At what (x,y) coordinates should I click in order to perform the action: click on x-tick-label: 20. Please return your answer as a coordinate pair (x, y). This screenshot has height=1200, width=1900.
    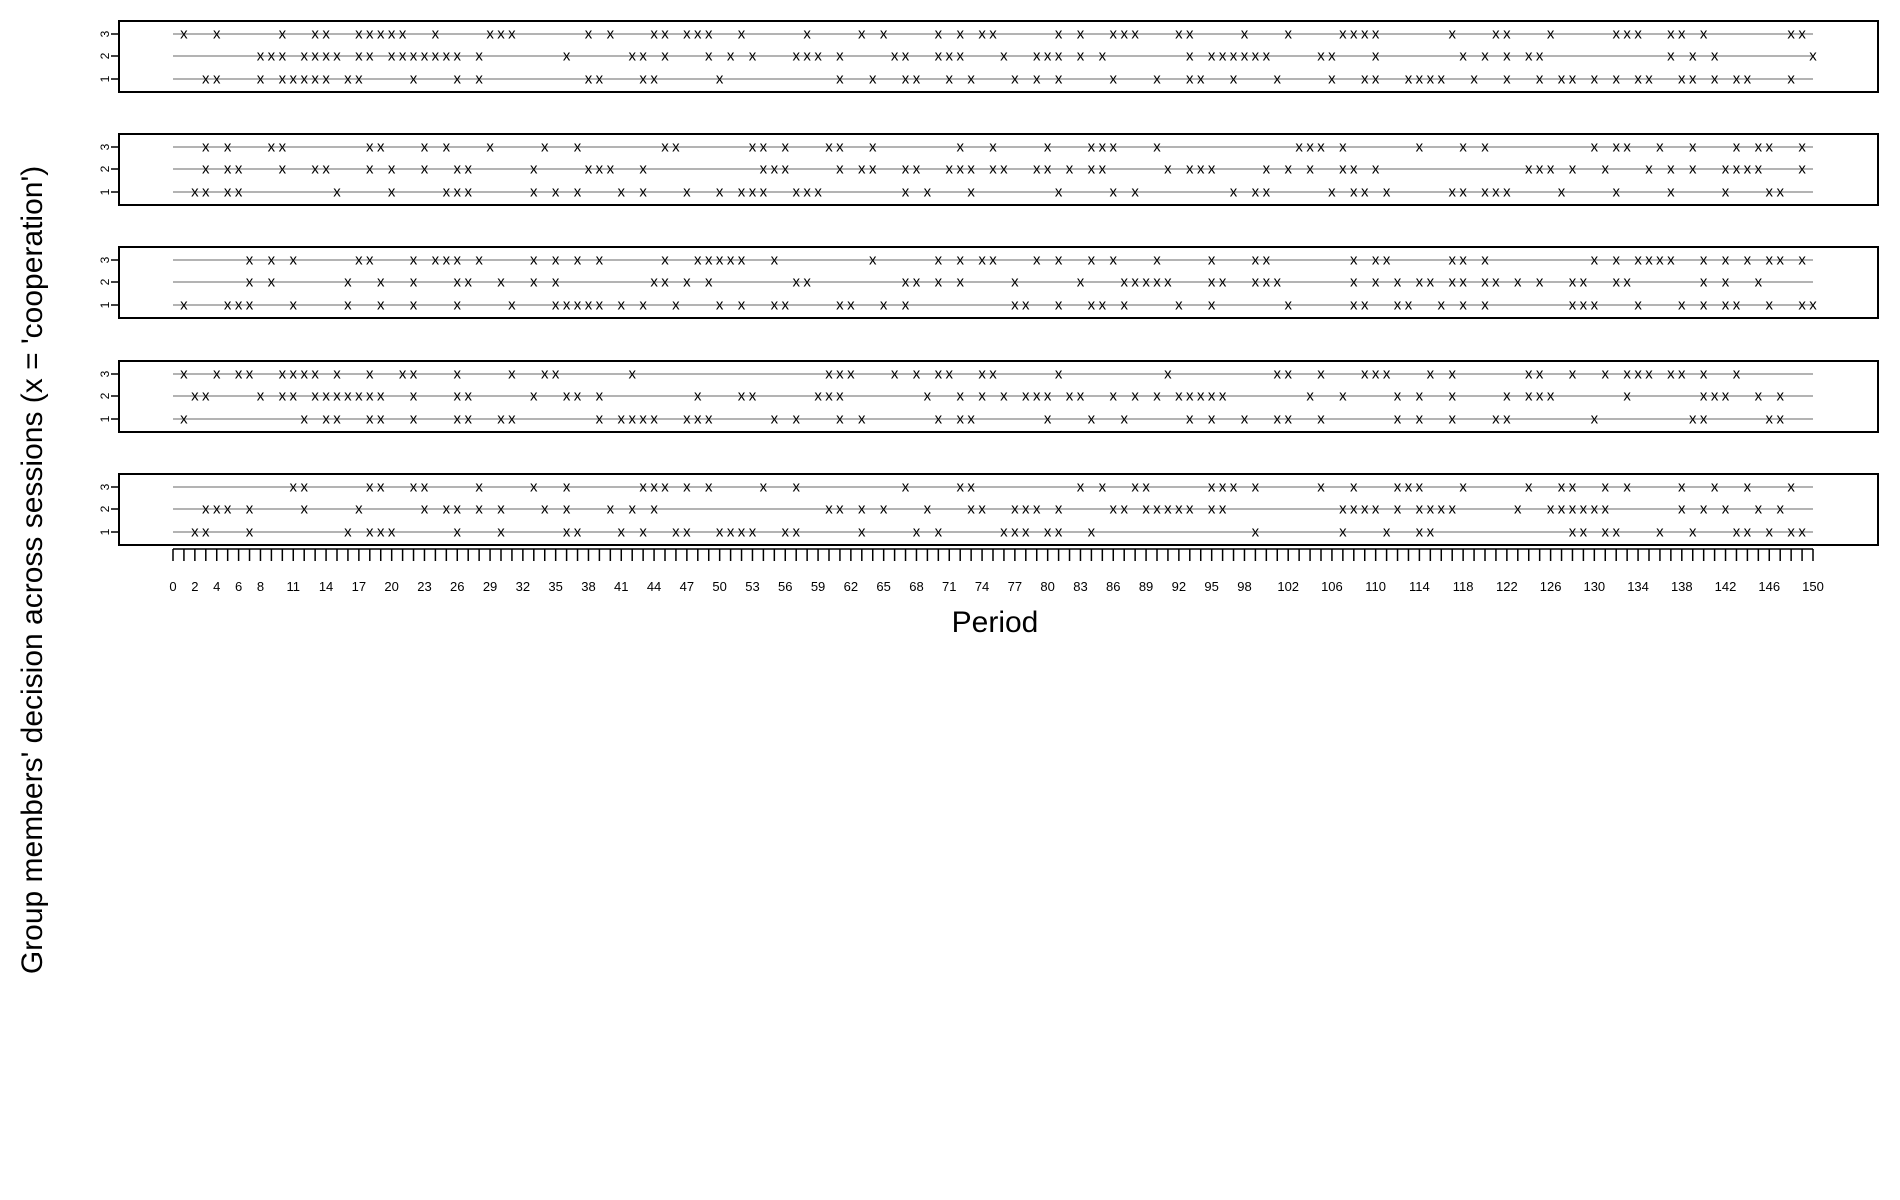
    Looking at the image, I should click on (391, 586).